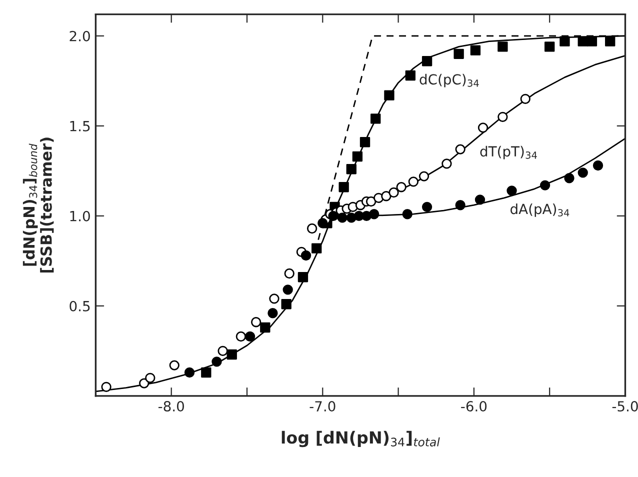 Image resolution: width=638 pixels, height=477 pixels. What do you see at coordinates (625, 406) in the screenshot?
I see `x-tick-label: -5.0` at bounding box center [625, 406].